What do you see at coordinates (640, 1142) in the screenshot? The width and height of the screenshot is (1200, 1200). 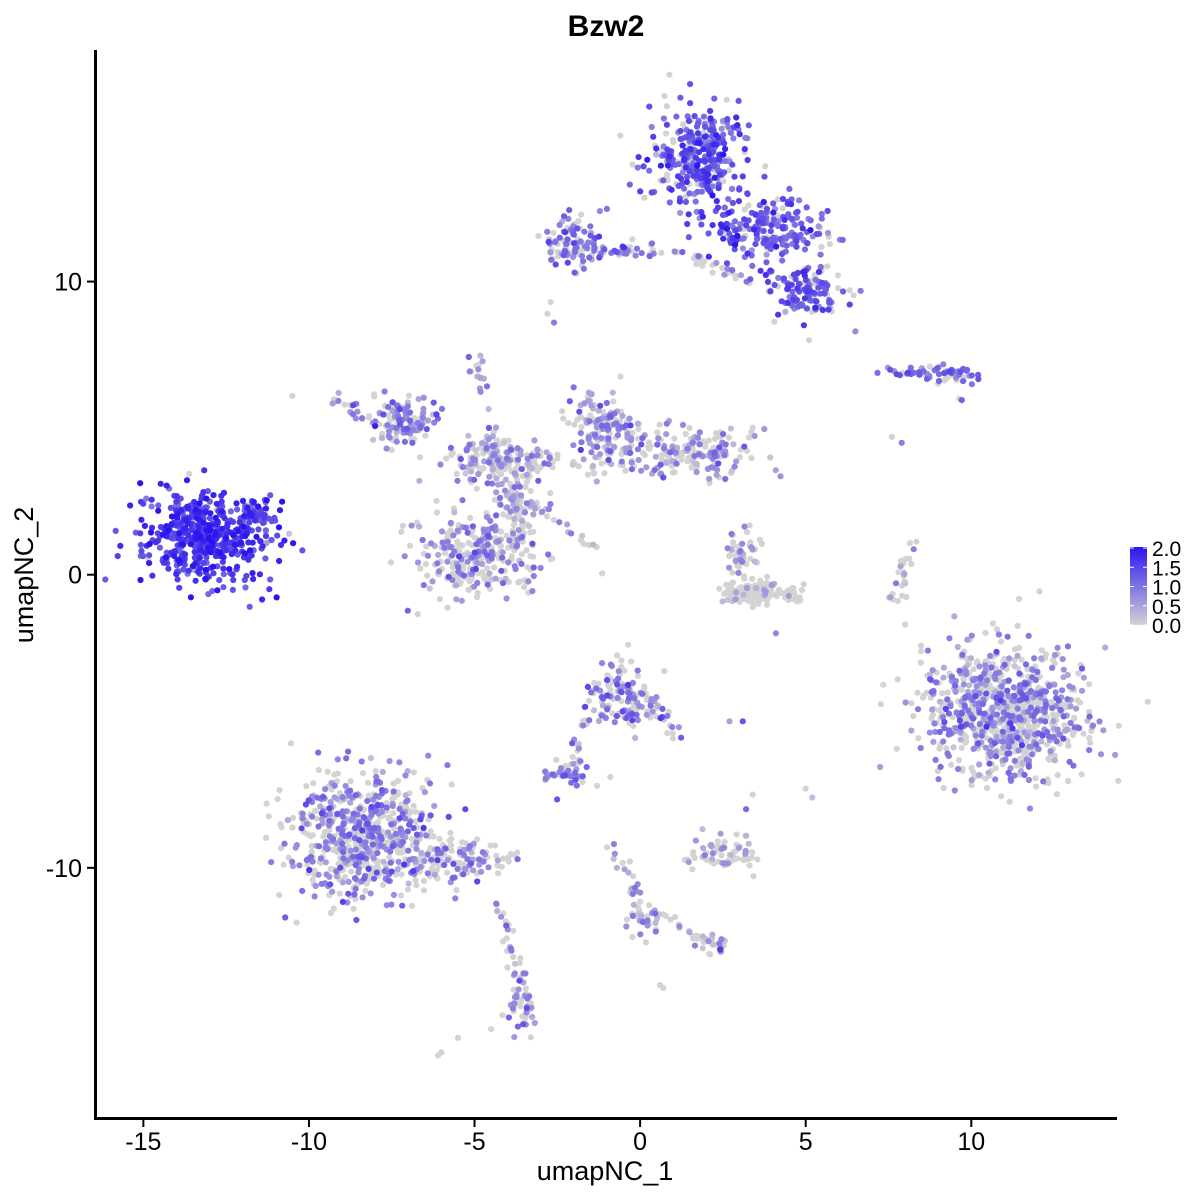 I see `x-tick-label: 0` at bounding box center [640, 1142].